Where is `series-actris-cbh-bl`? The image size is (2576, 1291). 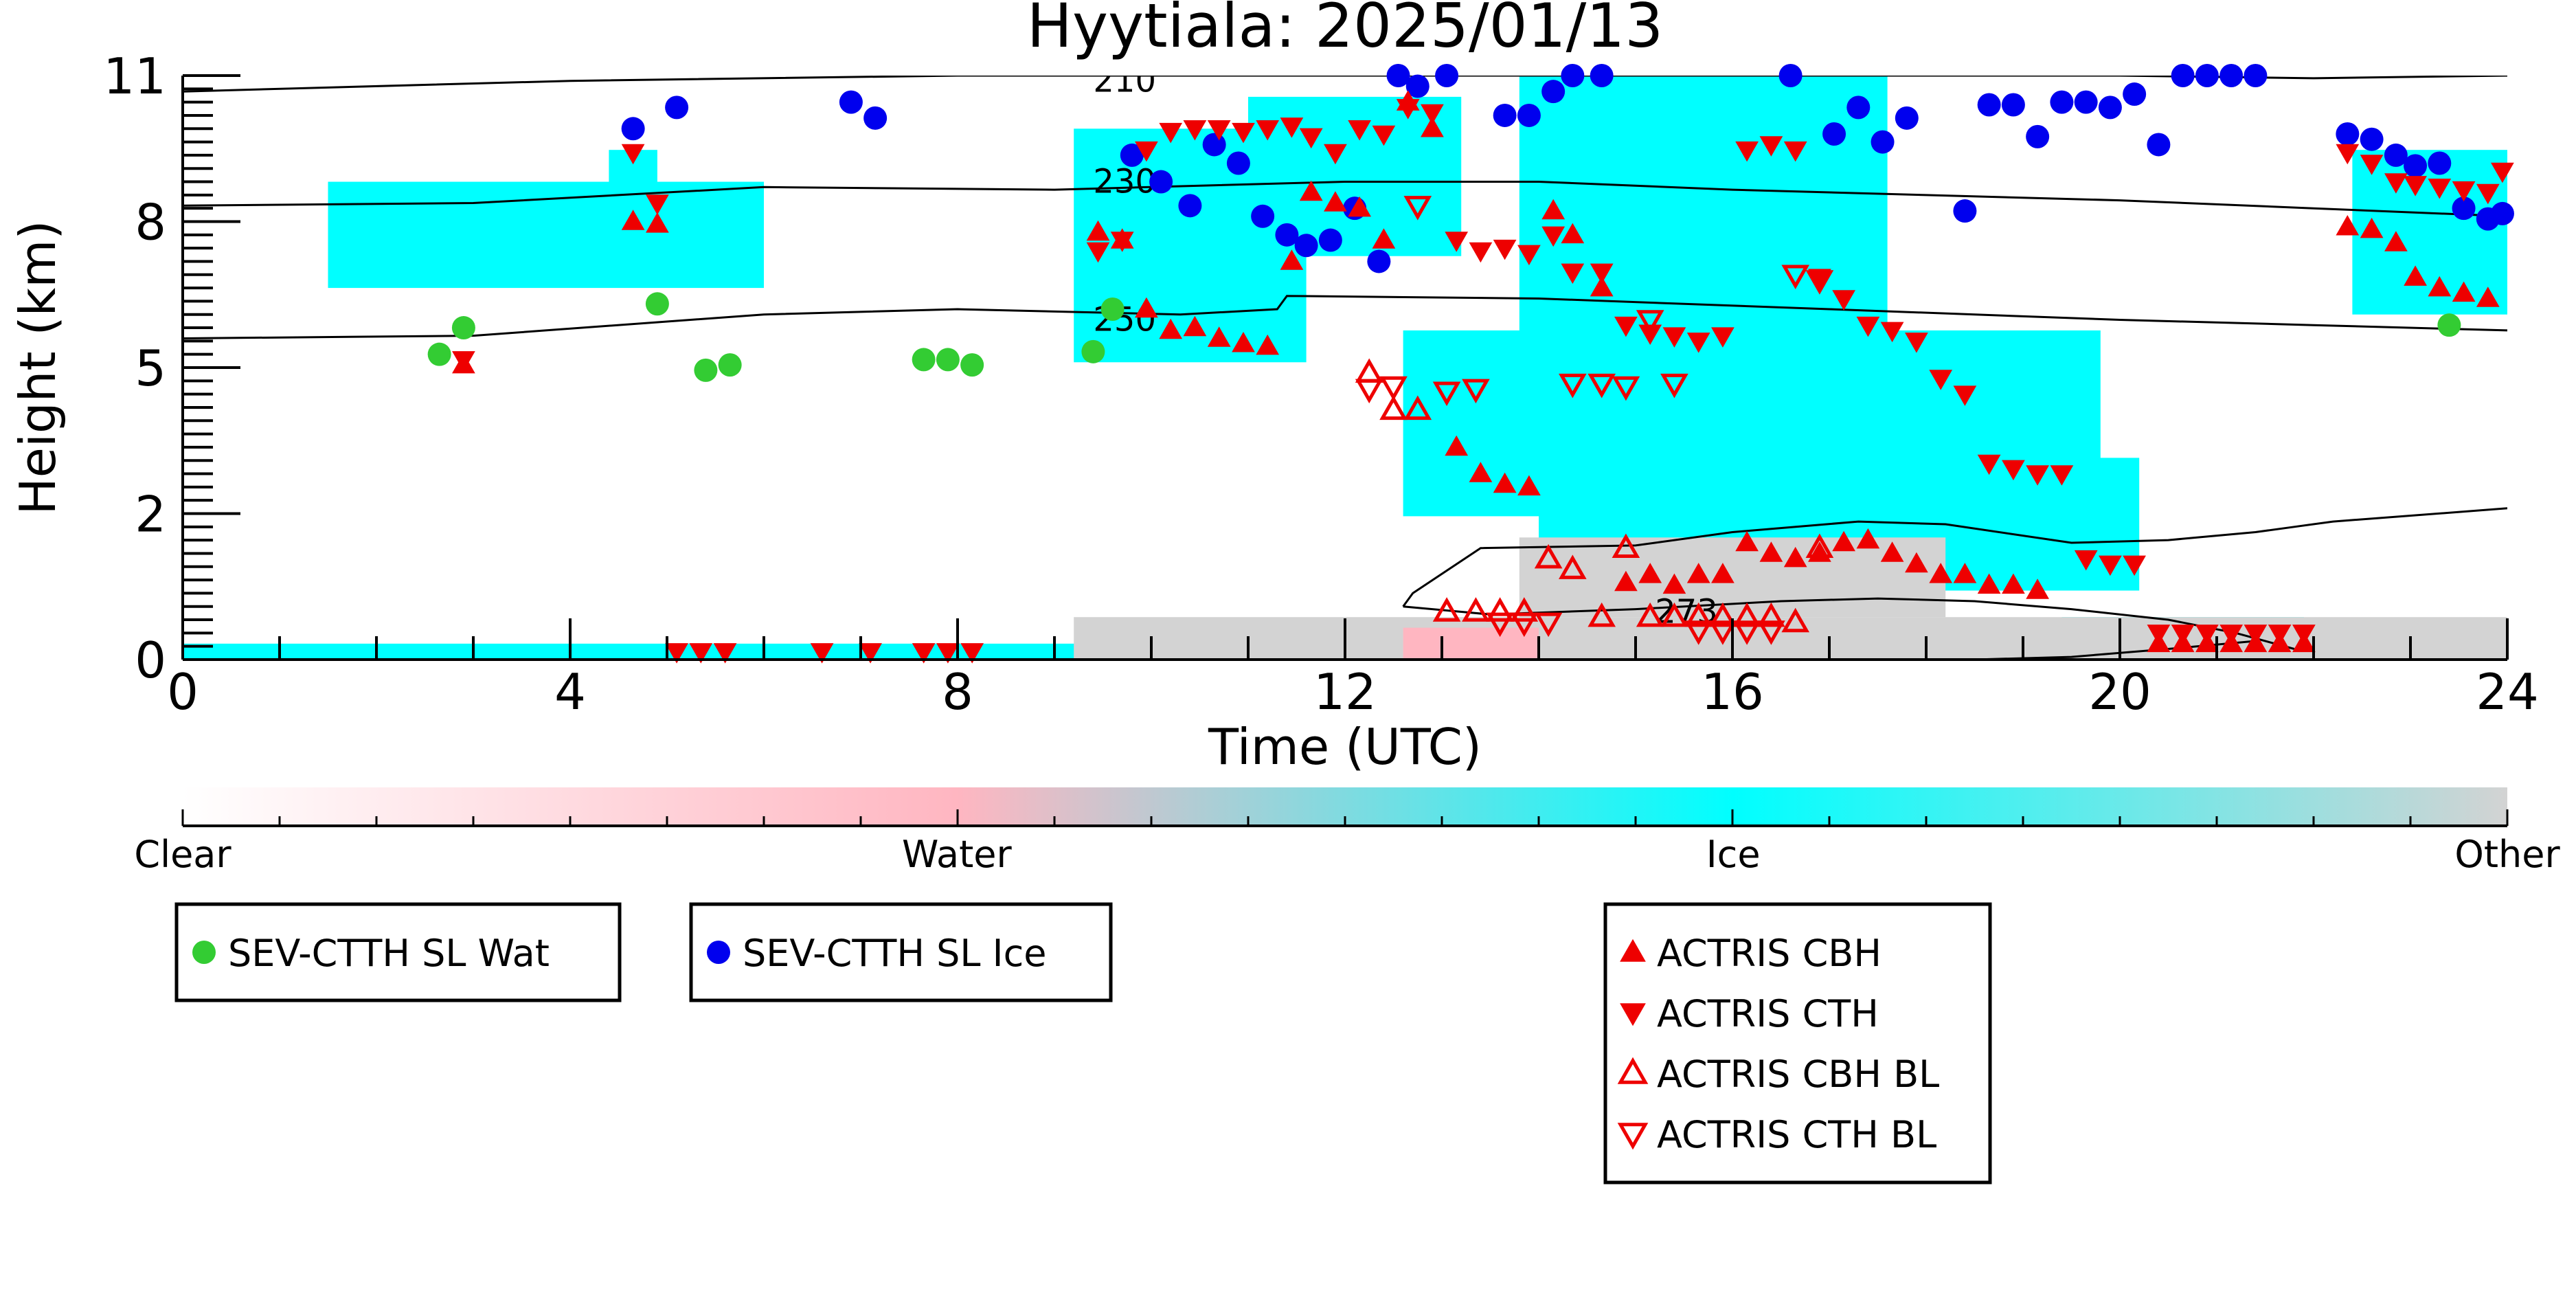 series-actris-cbh-bl is located at coordinates (1594, 496).